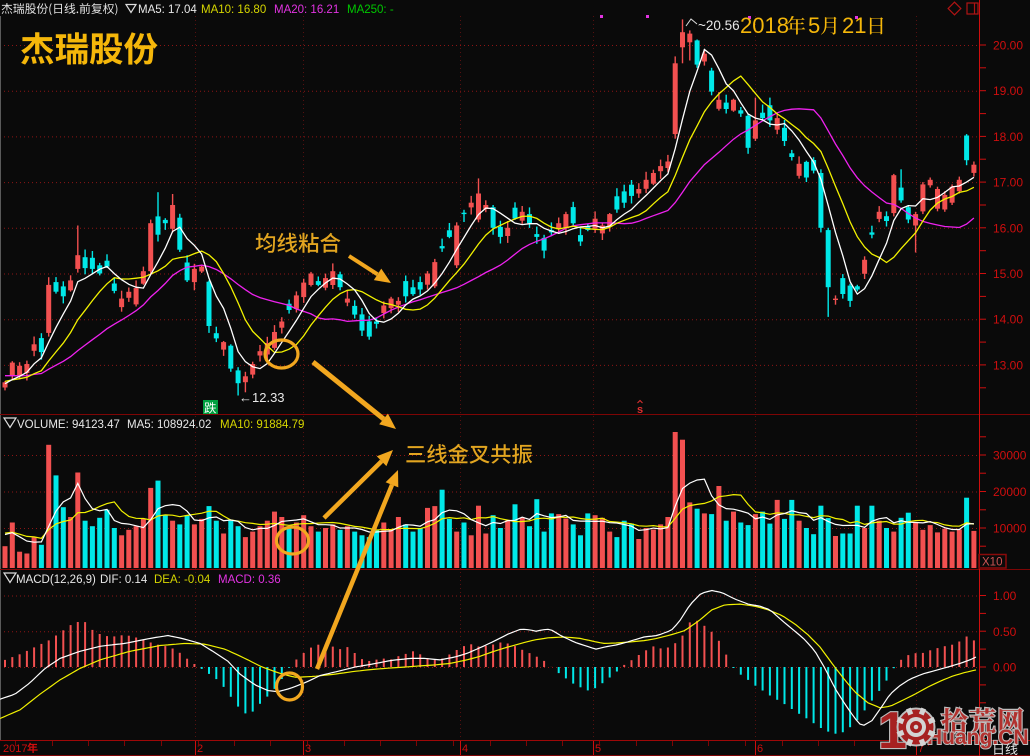 The image size is (1030, 756). I want to click on svg-text: X10, so click(992, 563).